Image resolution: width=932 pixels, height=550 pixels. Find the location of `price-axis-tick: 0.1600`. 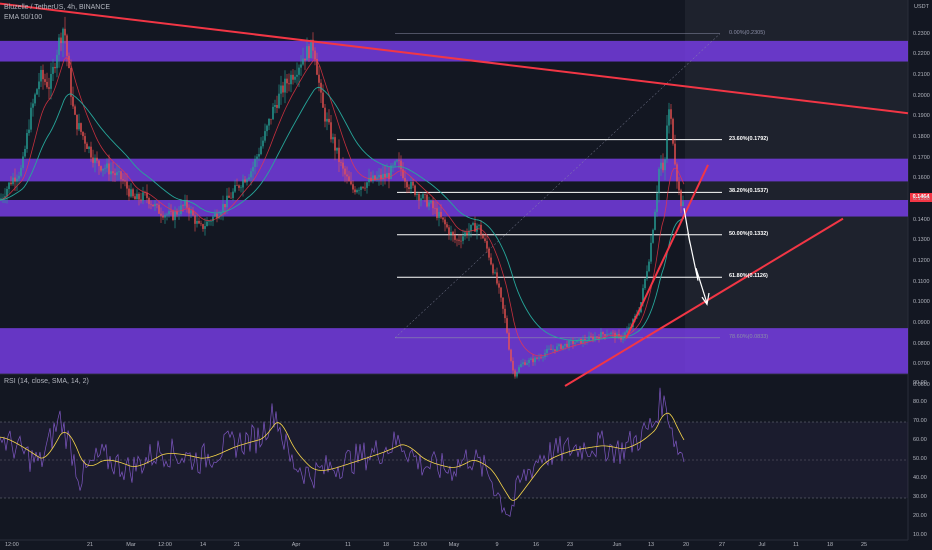

price-axis-tick: 0.1600 is located at coordinates (921, 178).